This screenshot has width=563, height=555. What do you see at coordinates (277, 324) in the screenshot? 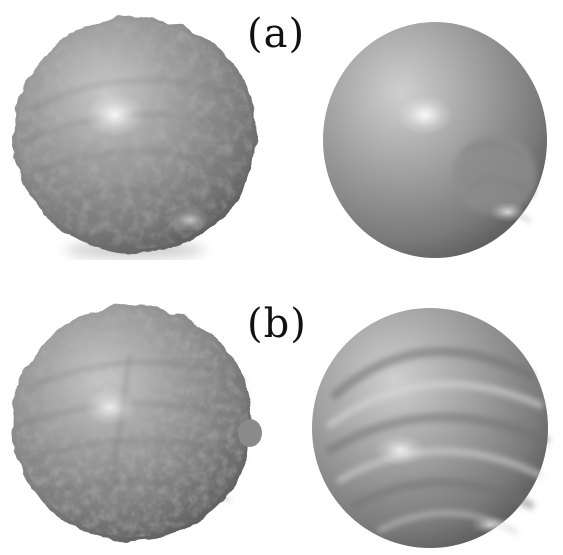
I see `panel-label-b: (b)` at bounding box center [277, 324].